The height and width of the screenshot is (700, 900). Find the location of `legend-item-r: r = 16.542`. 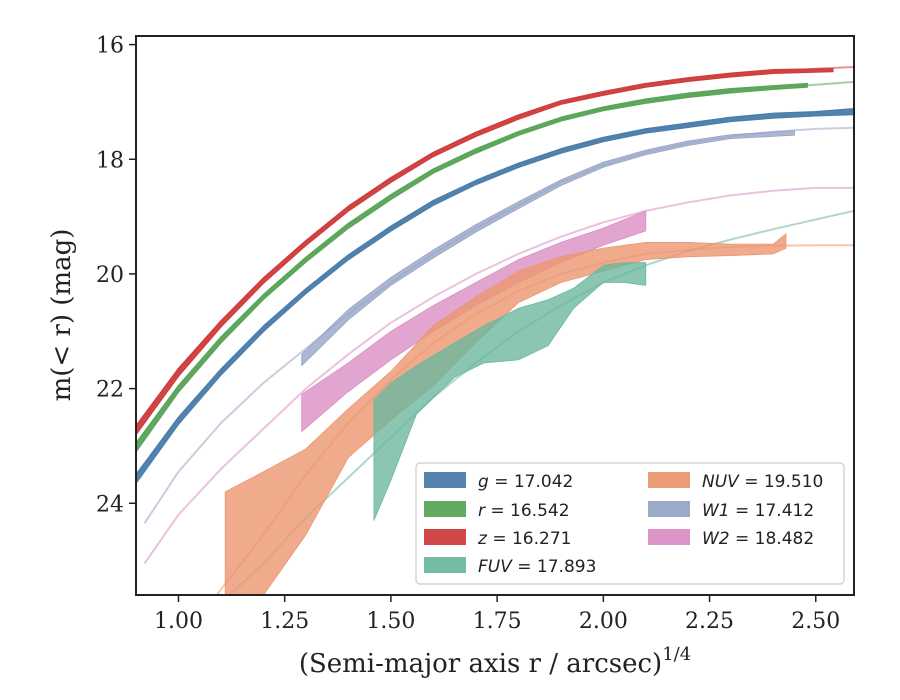

legend-item-r: r = 16.542 is located at coordinates (497, 511).